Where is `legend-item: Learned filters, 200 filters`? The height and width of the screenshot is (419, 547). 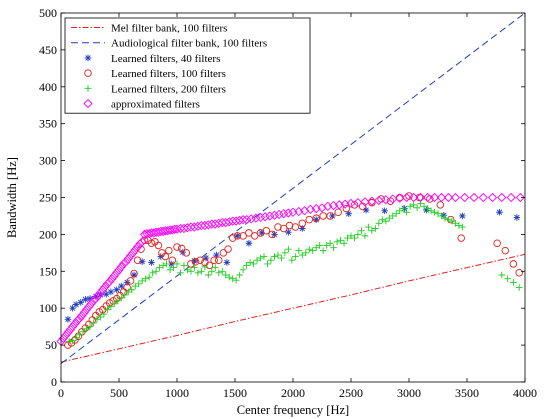 legend-item: Learned filters, 200 filters is located at coordinates (155, 89).